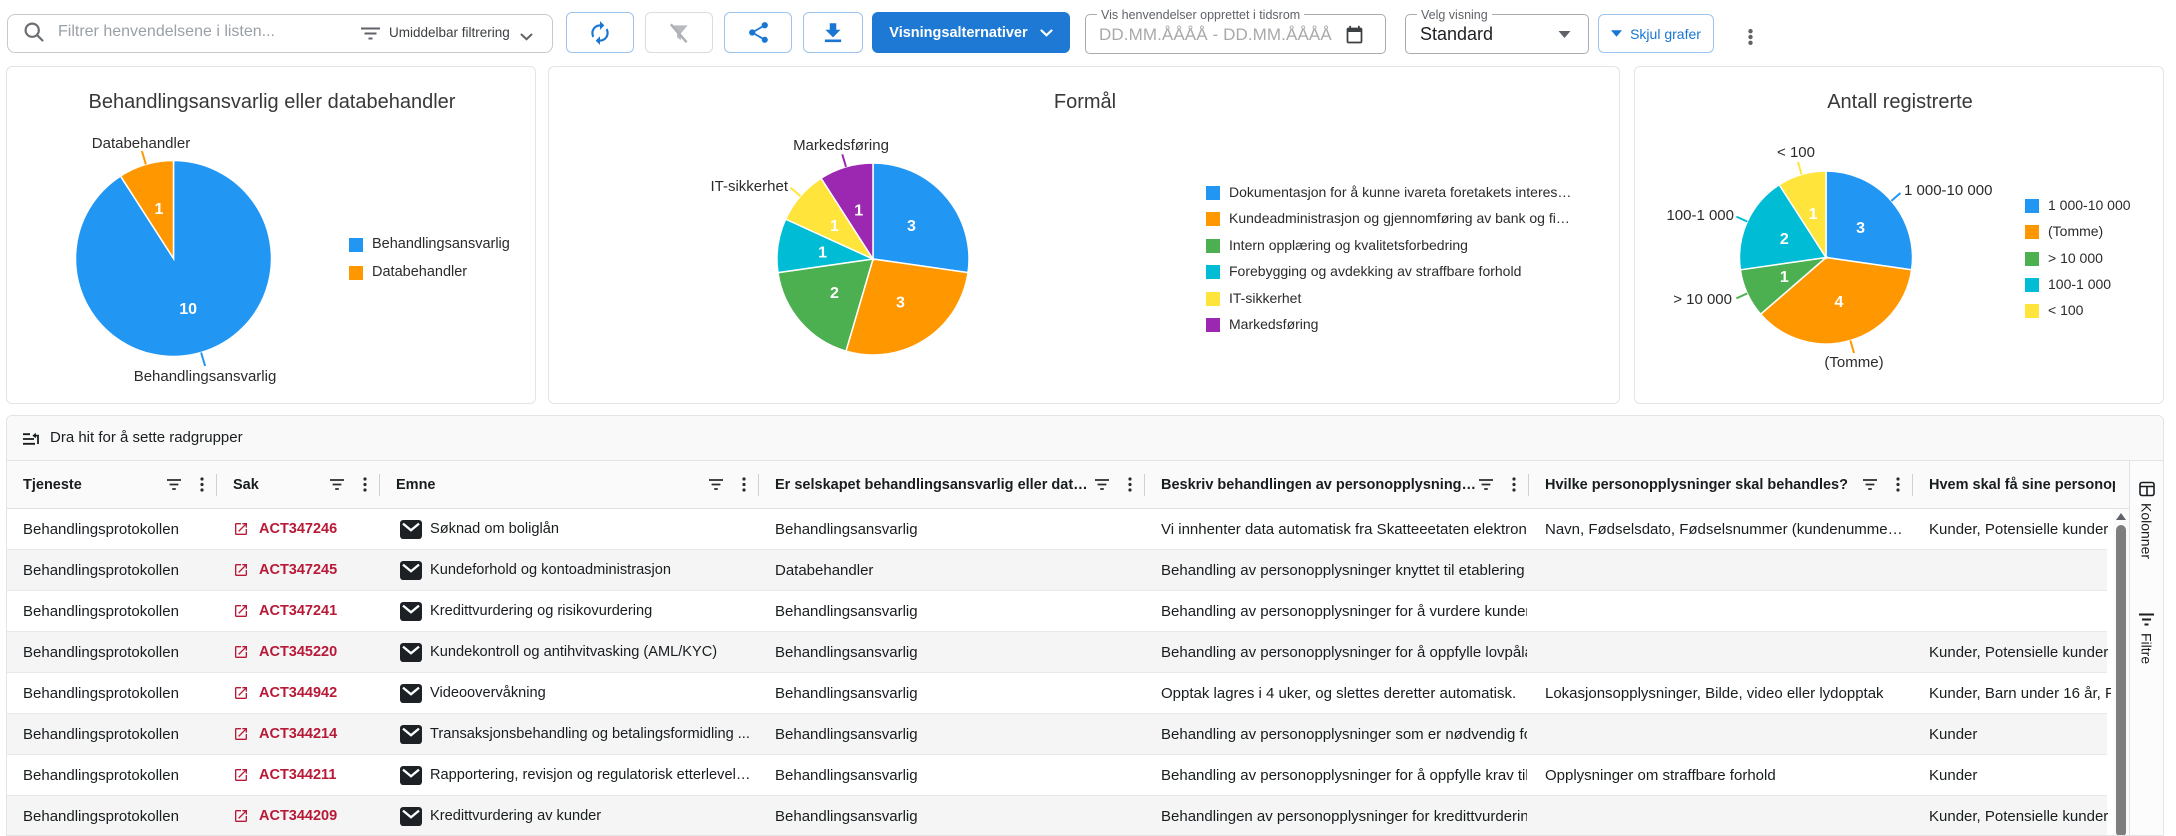  What do you see at coordinates (841, 145) in the screenshot?
I see `svg-text: Markedsføring` at bounding box center [841, 145].